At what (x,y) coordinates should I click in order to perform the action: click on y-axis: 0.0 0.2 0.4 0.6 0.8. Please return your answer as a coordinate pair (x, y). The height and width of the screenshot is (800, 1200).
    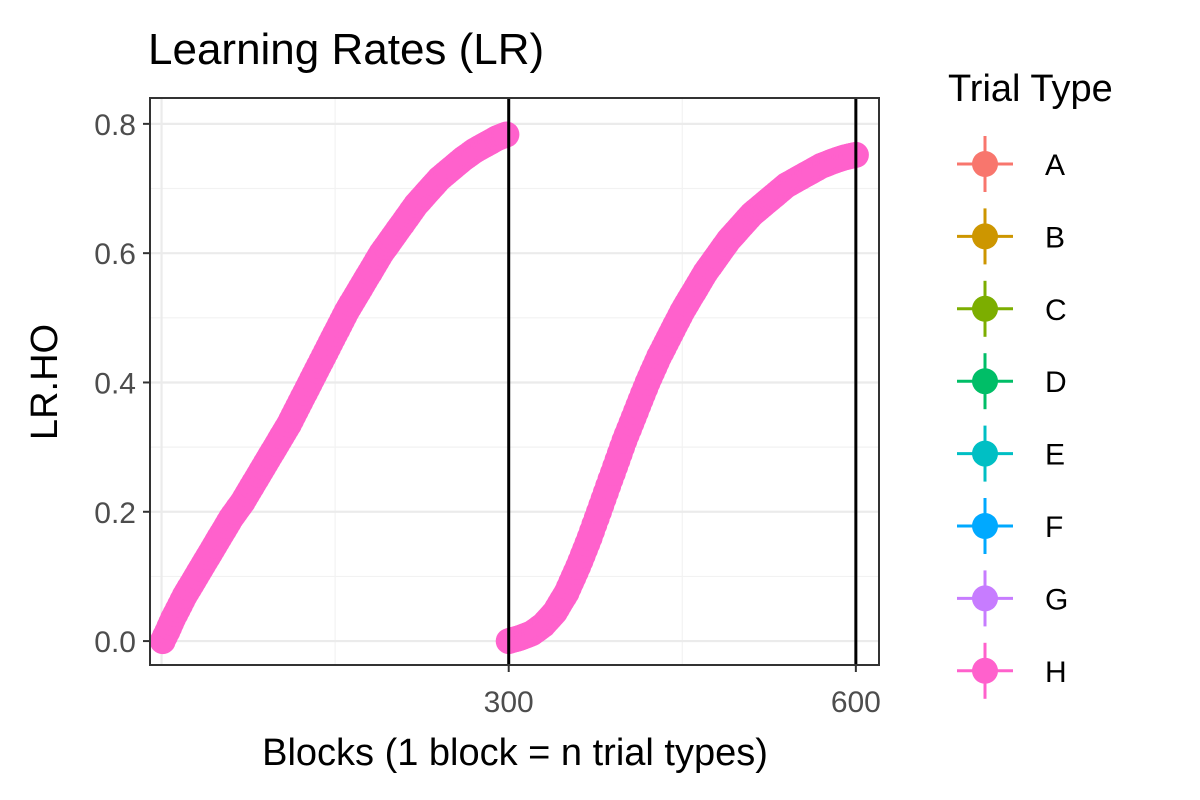
    Looking at the image, I should click on (122, 384).